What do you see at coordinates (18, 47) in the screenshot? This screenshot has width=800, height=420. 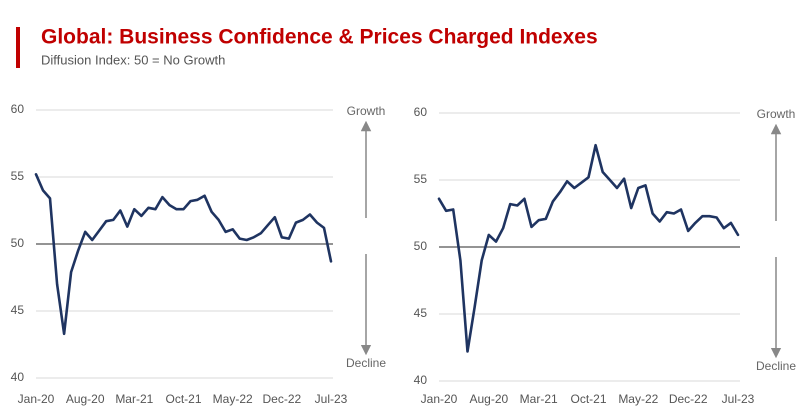 I see `title-accent` at bounding box center [18, 47].